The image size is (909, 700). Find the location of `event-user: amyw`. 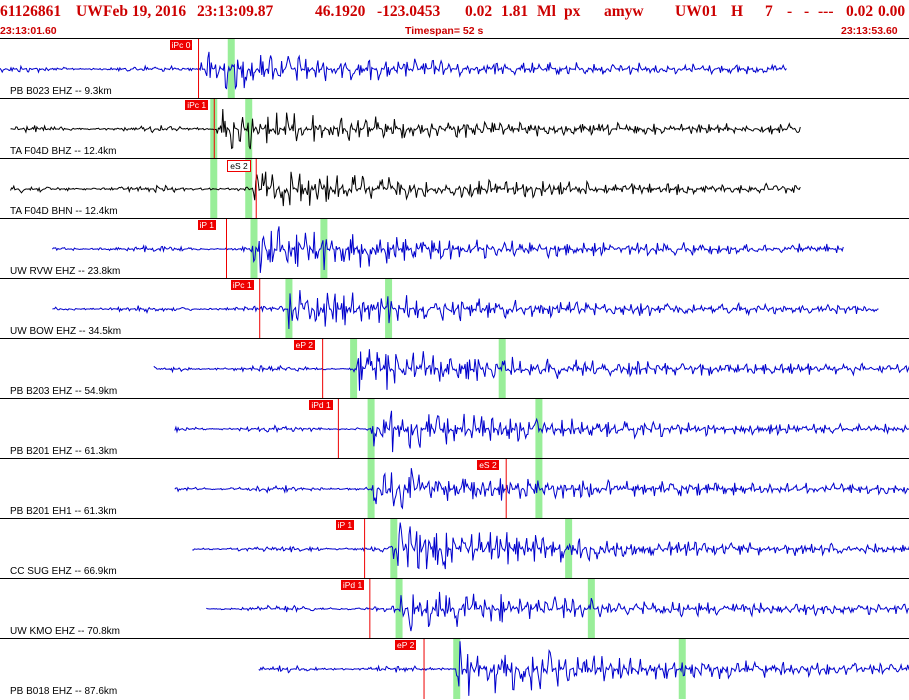

event-user: amyw is located at coordinates (624, 11).